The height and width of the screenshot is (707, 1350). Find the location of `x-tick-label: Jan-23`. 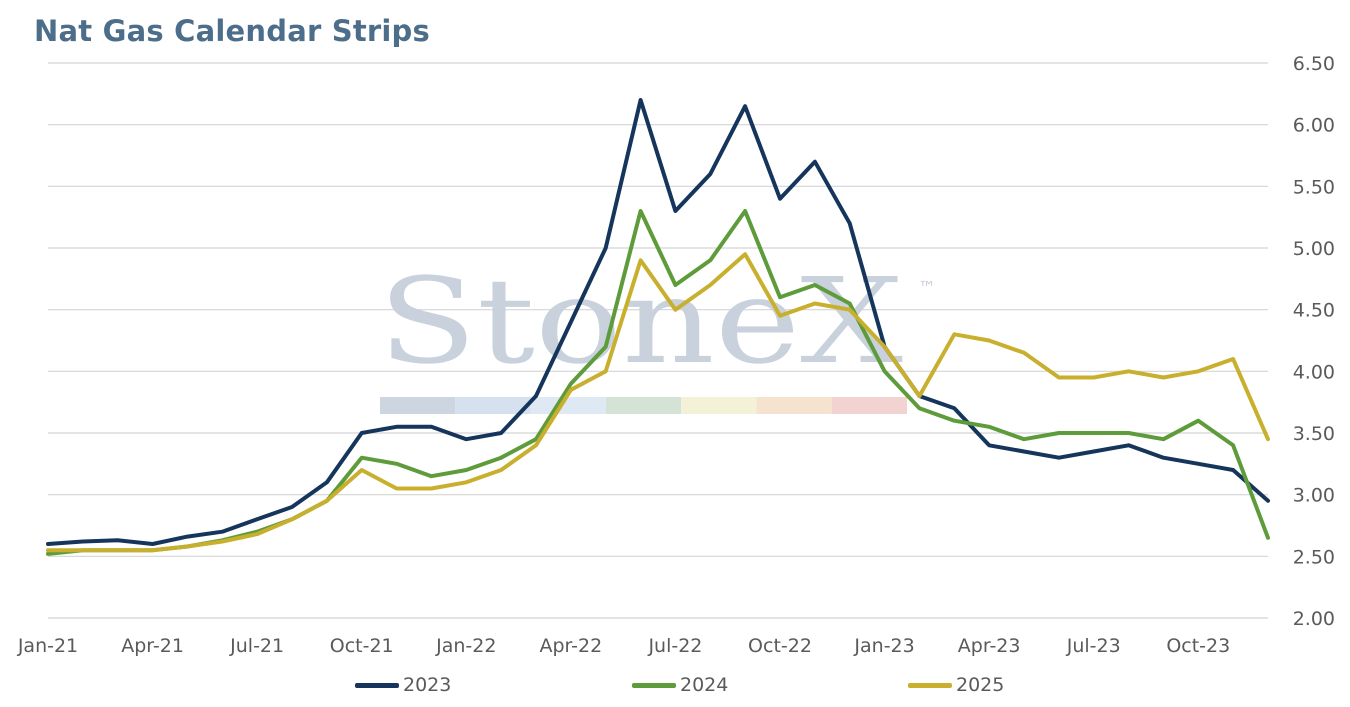

x-tick-label: Jan-23 is located at coordinates (883, 646).